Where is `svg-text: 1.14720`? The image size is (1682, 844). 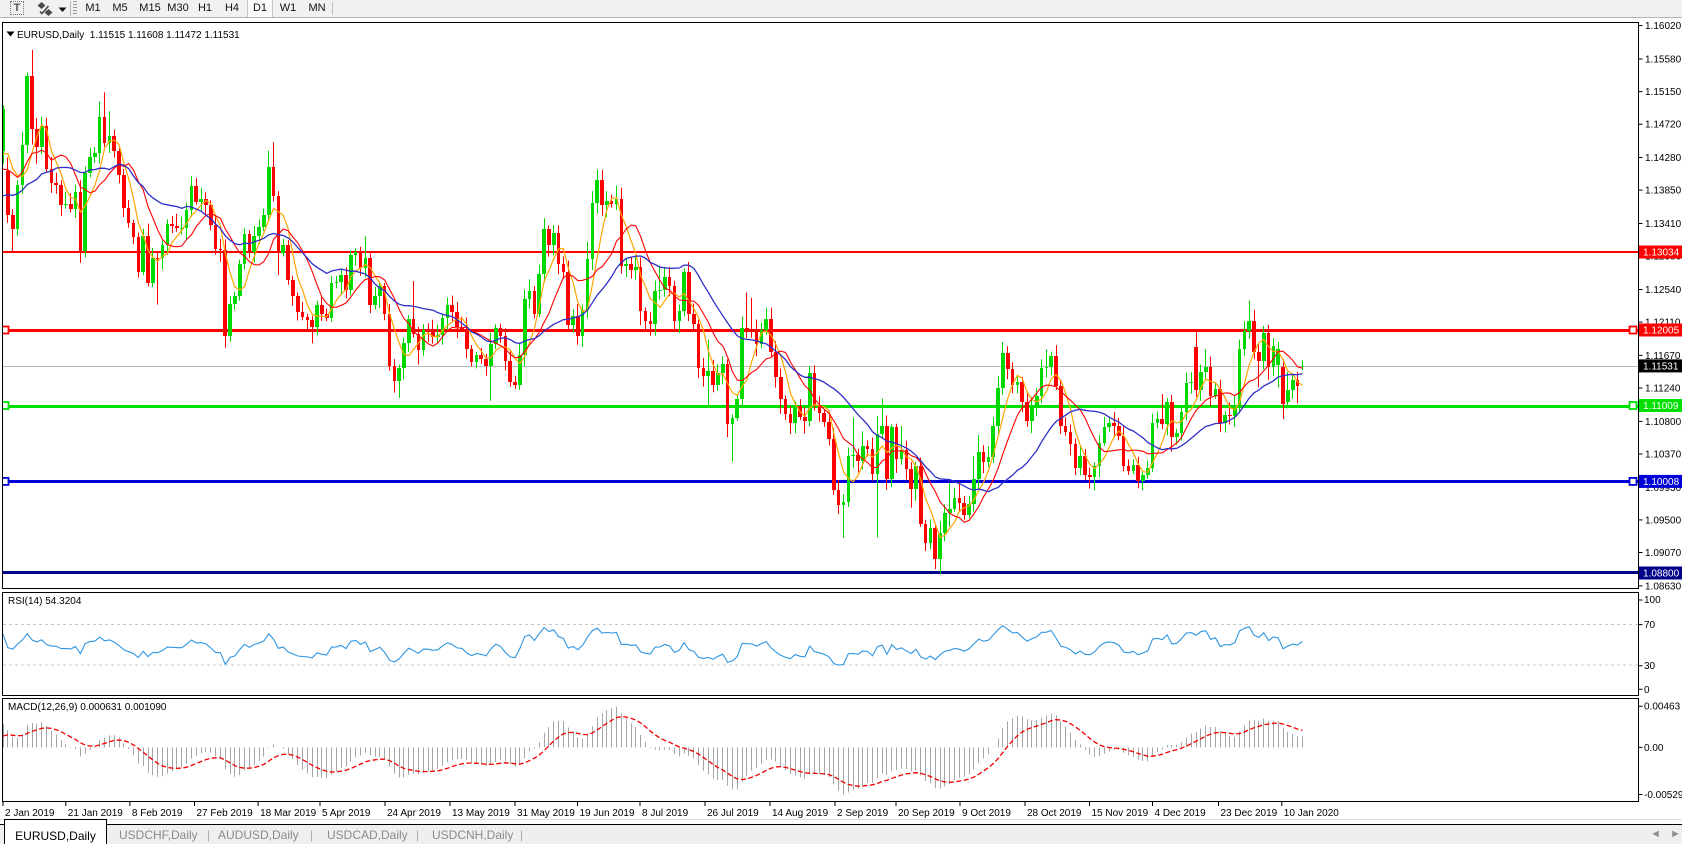
svg-text: 1.14720 is located at coordinates (1663, 125).